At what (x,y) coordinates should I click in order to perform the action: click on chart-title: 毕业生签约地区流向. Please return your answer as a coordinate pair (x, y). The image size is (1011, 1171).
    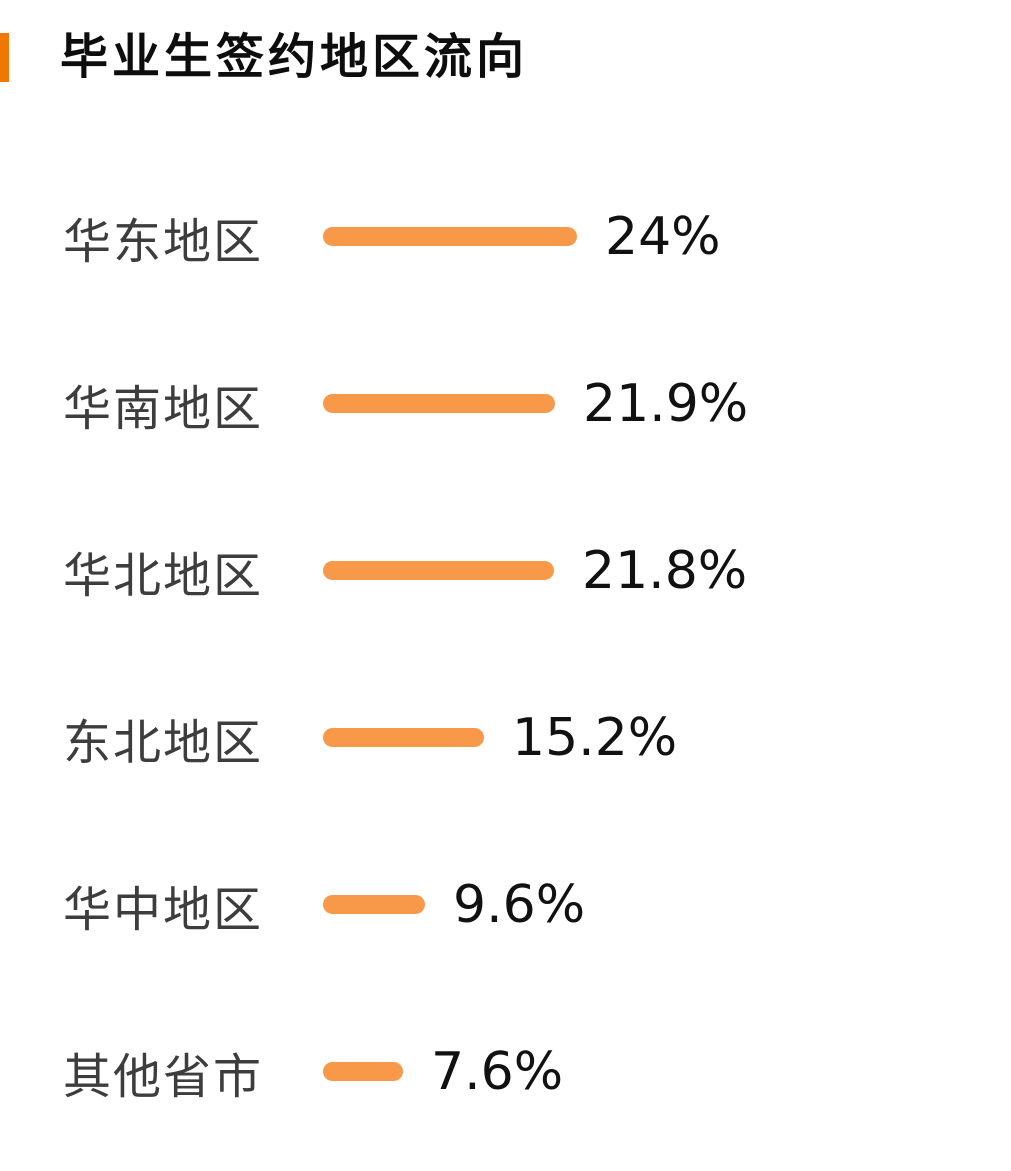
    Looking at the image, I should click on (294, 57).